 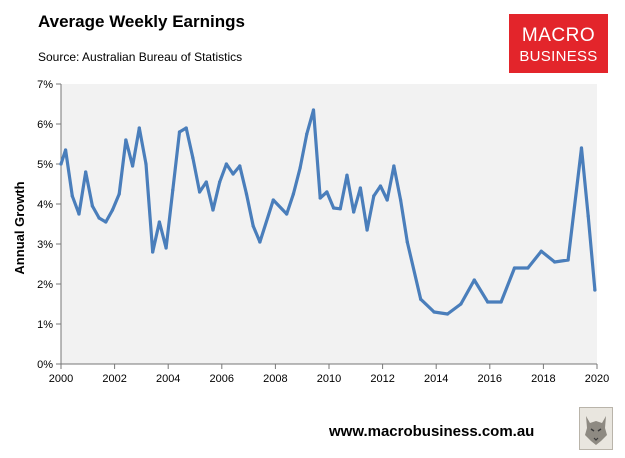 What do you see at coordinates (49, 225) in the screenshot?
I see `y-axis-ticks: 0% 1% 2% 3% 4% 5% 6% 7%` at bounding box center [49, 225].